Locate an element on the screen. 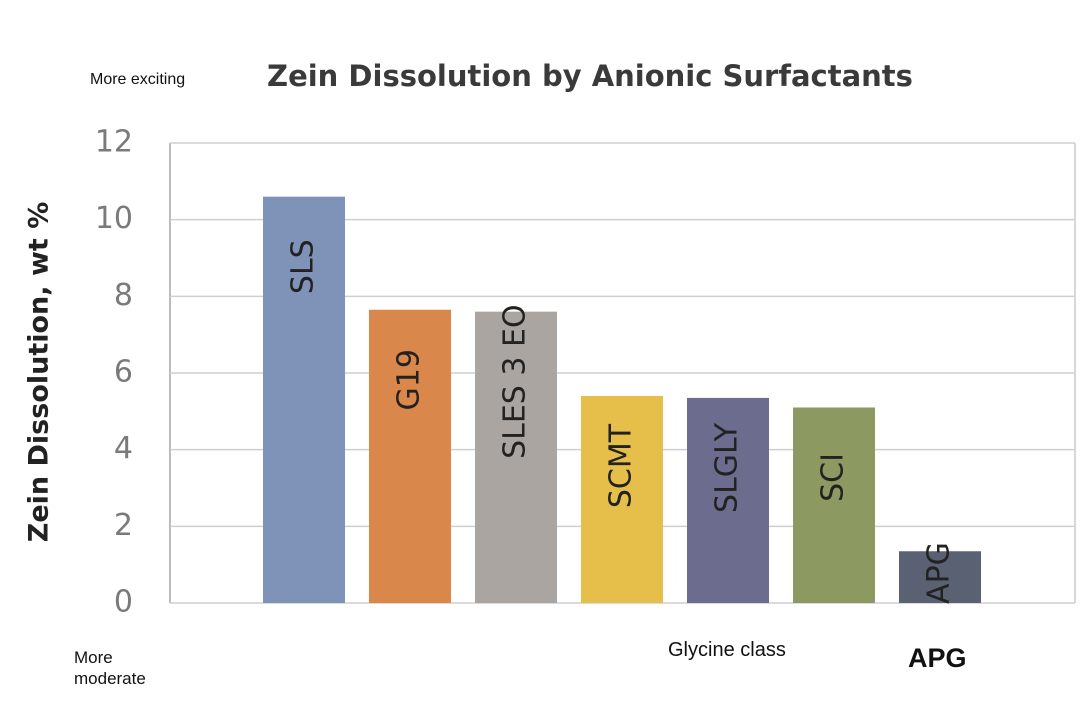  bar-category-label: SLGLY is located at coordinates (727, 467).